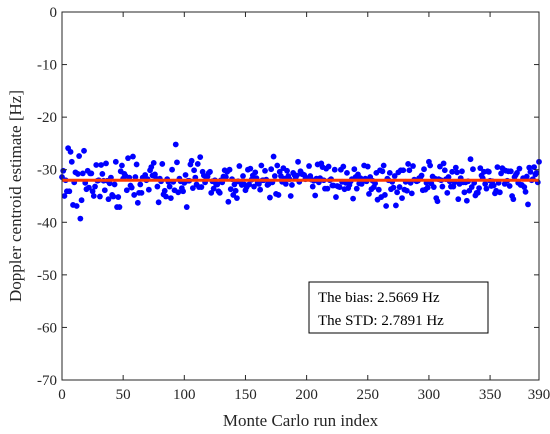 This screenshot has width=550, height=434. I want to click on annotation-line-2: The STD: 2.7891 Hz, so click(381, 321).